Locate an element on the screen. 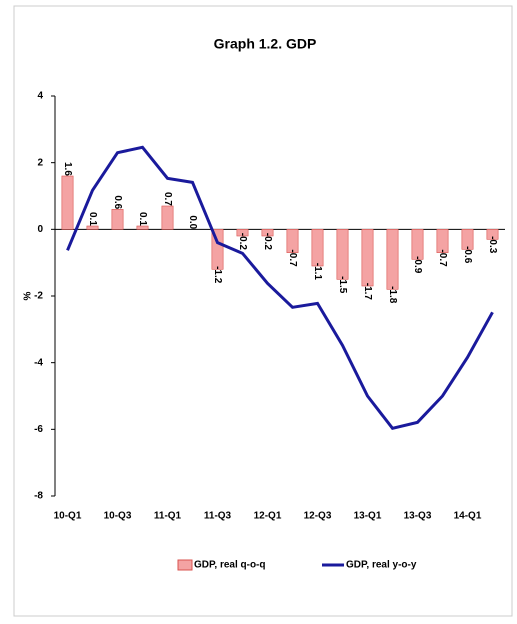 The width and height of the screenshot is (517, 624). legend-label: GDP, real q-o-q is located at coordinates (230, 565).